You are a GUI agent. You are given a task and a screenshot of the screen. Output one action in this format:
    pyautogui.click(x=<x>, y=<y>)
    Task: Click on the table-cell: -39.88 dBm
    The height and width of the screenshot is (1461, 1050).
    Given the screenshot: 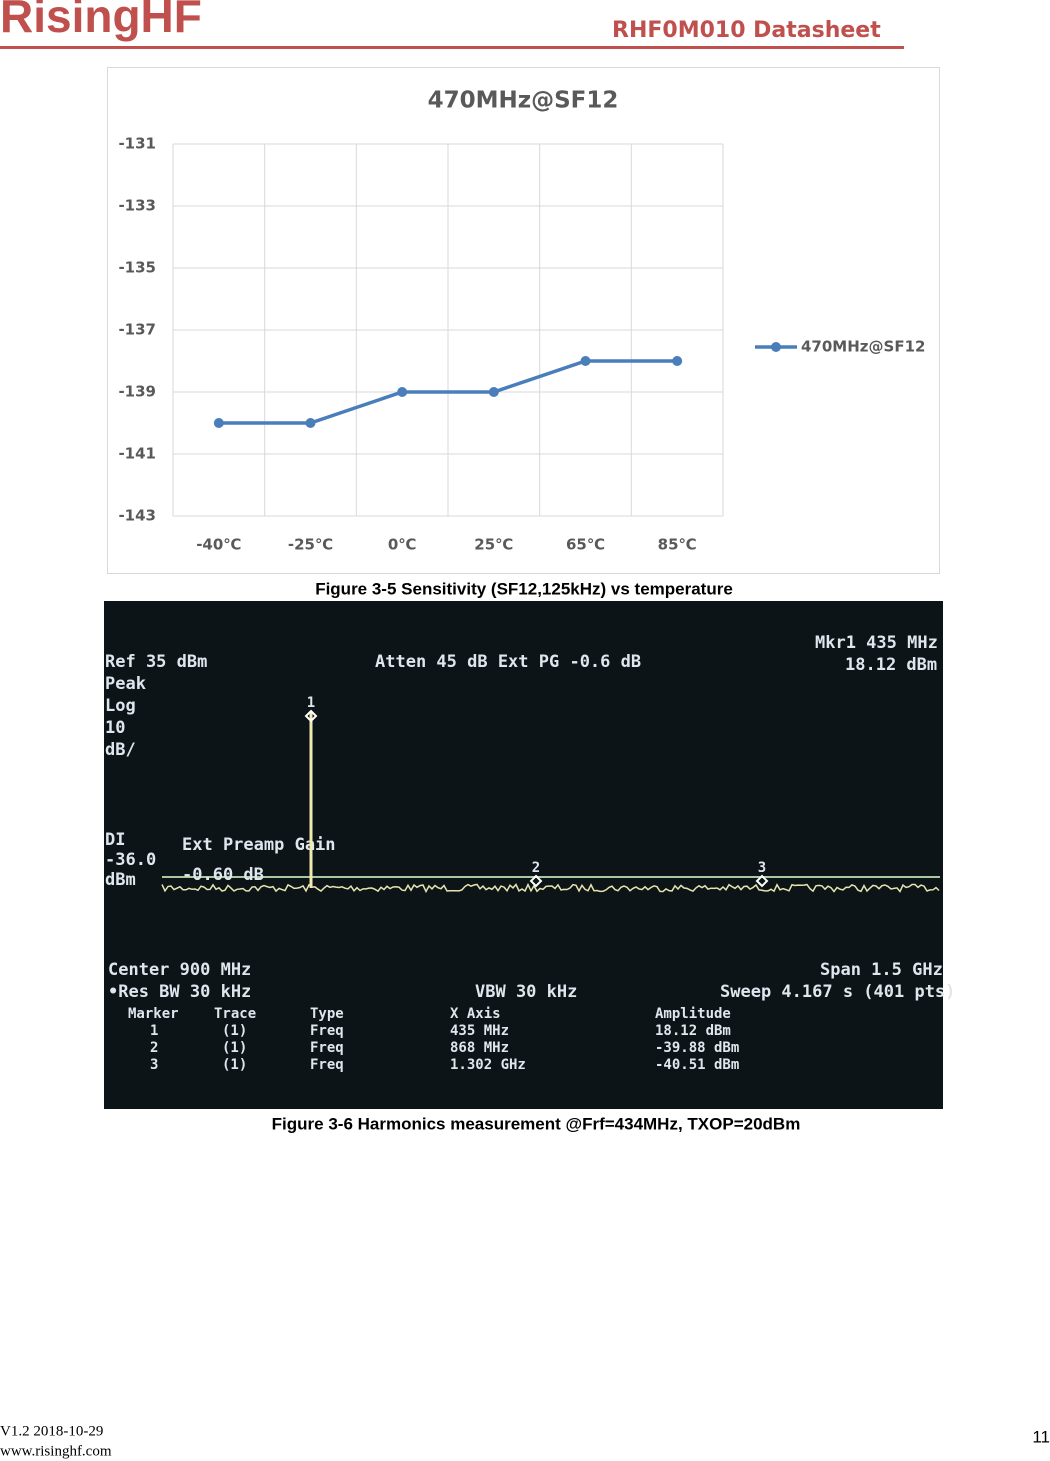 What is the action you would take?
    pyautogui.click(x=697, y=1048)
    